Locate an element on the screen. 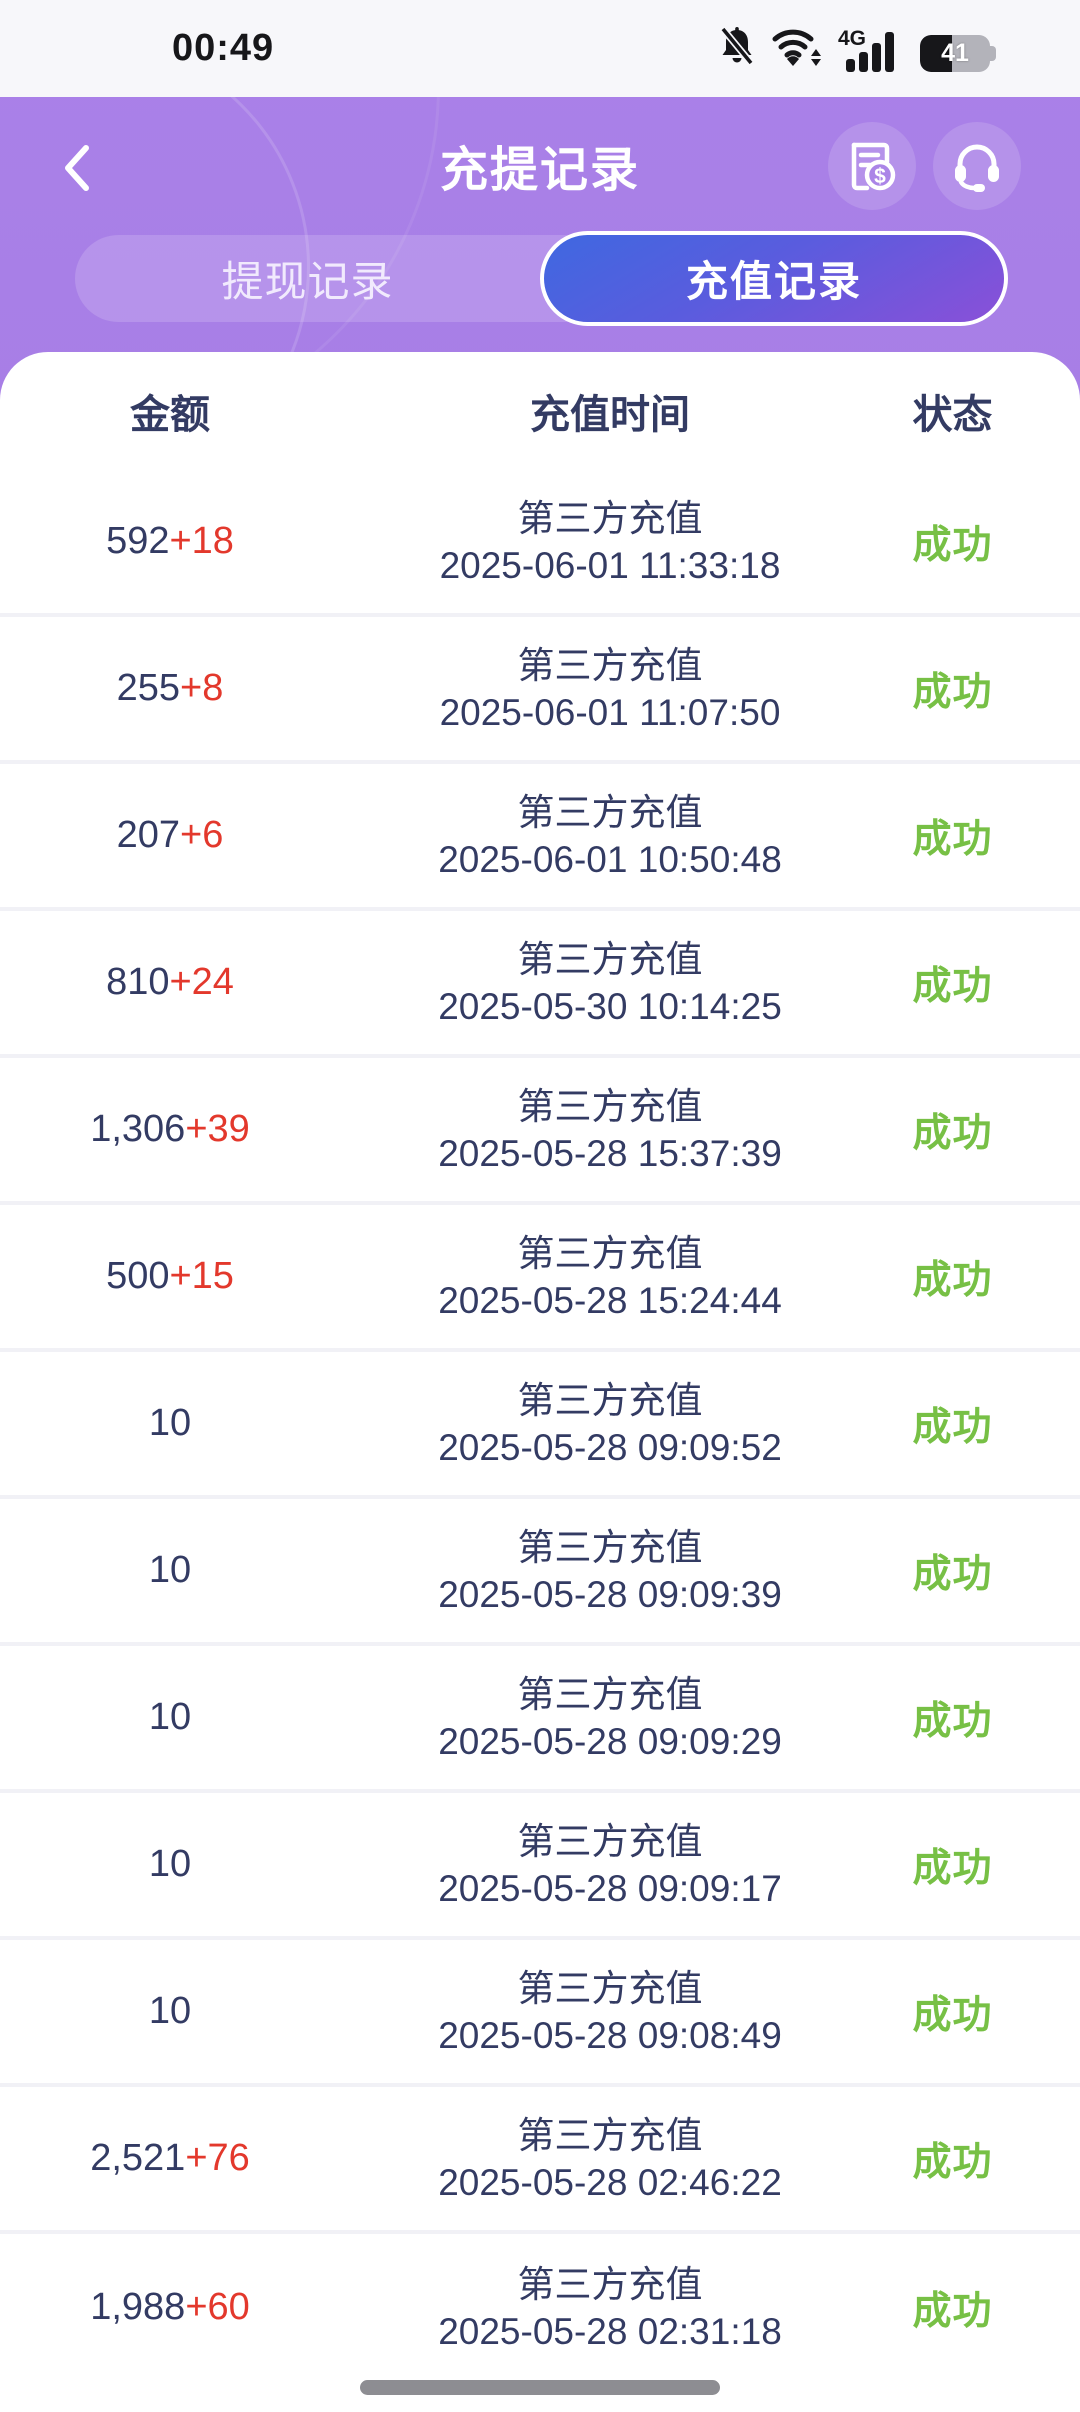 The image size is (1080, 2412). recharge-time: 2025-05-28 09:08:49 is located at coordinates (610, 2035).